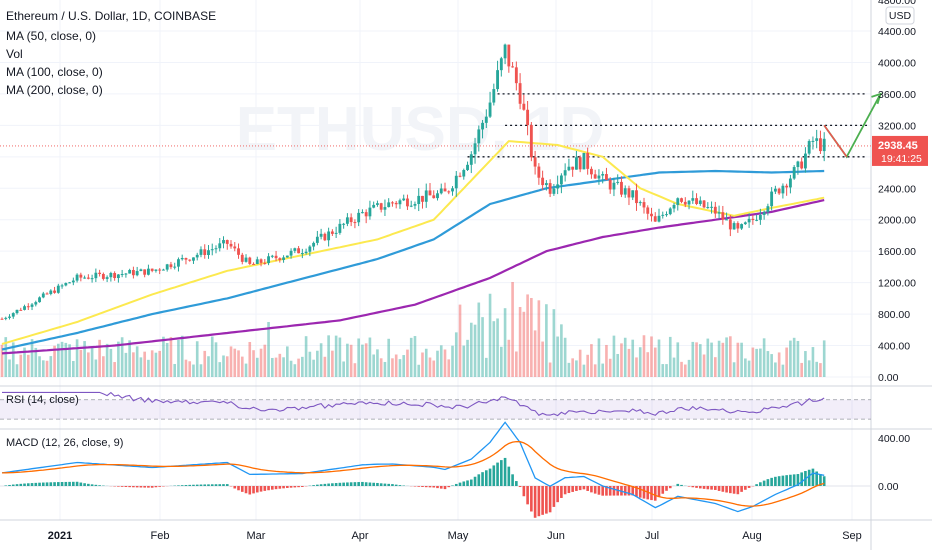 Image resolution: width=932 pixels, height=550 pixels. I want to click on rsi-label: RSI (14, close), so click(42, 400).